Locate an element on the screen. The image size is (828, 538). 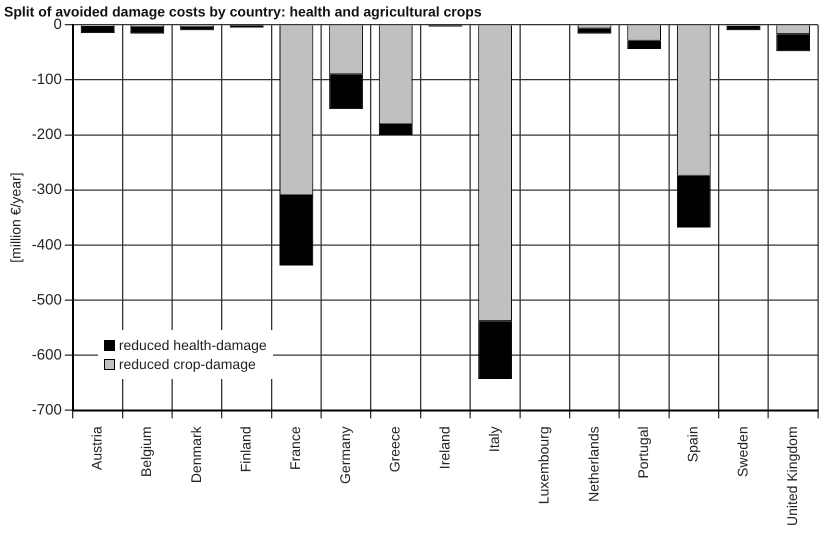
x-tick-label: Spain is located at coordinates (692, 444).